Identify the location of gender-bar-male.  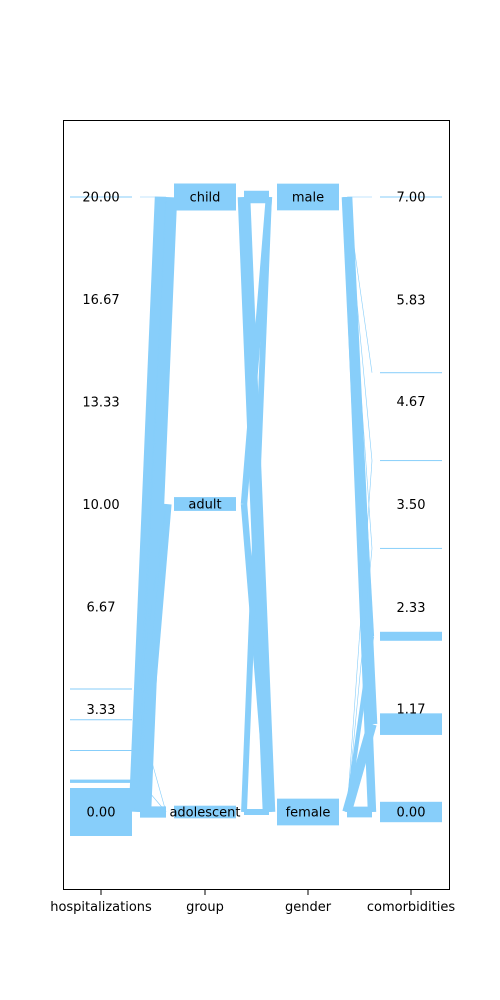
(308, 197).